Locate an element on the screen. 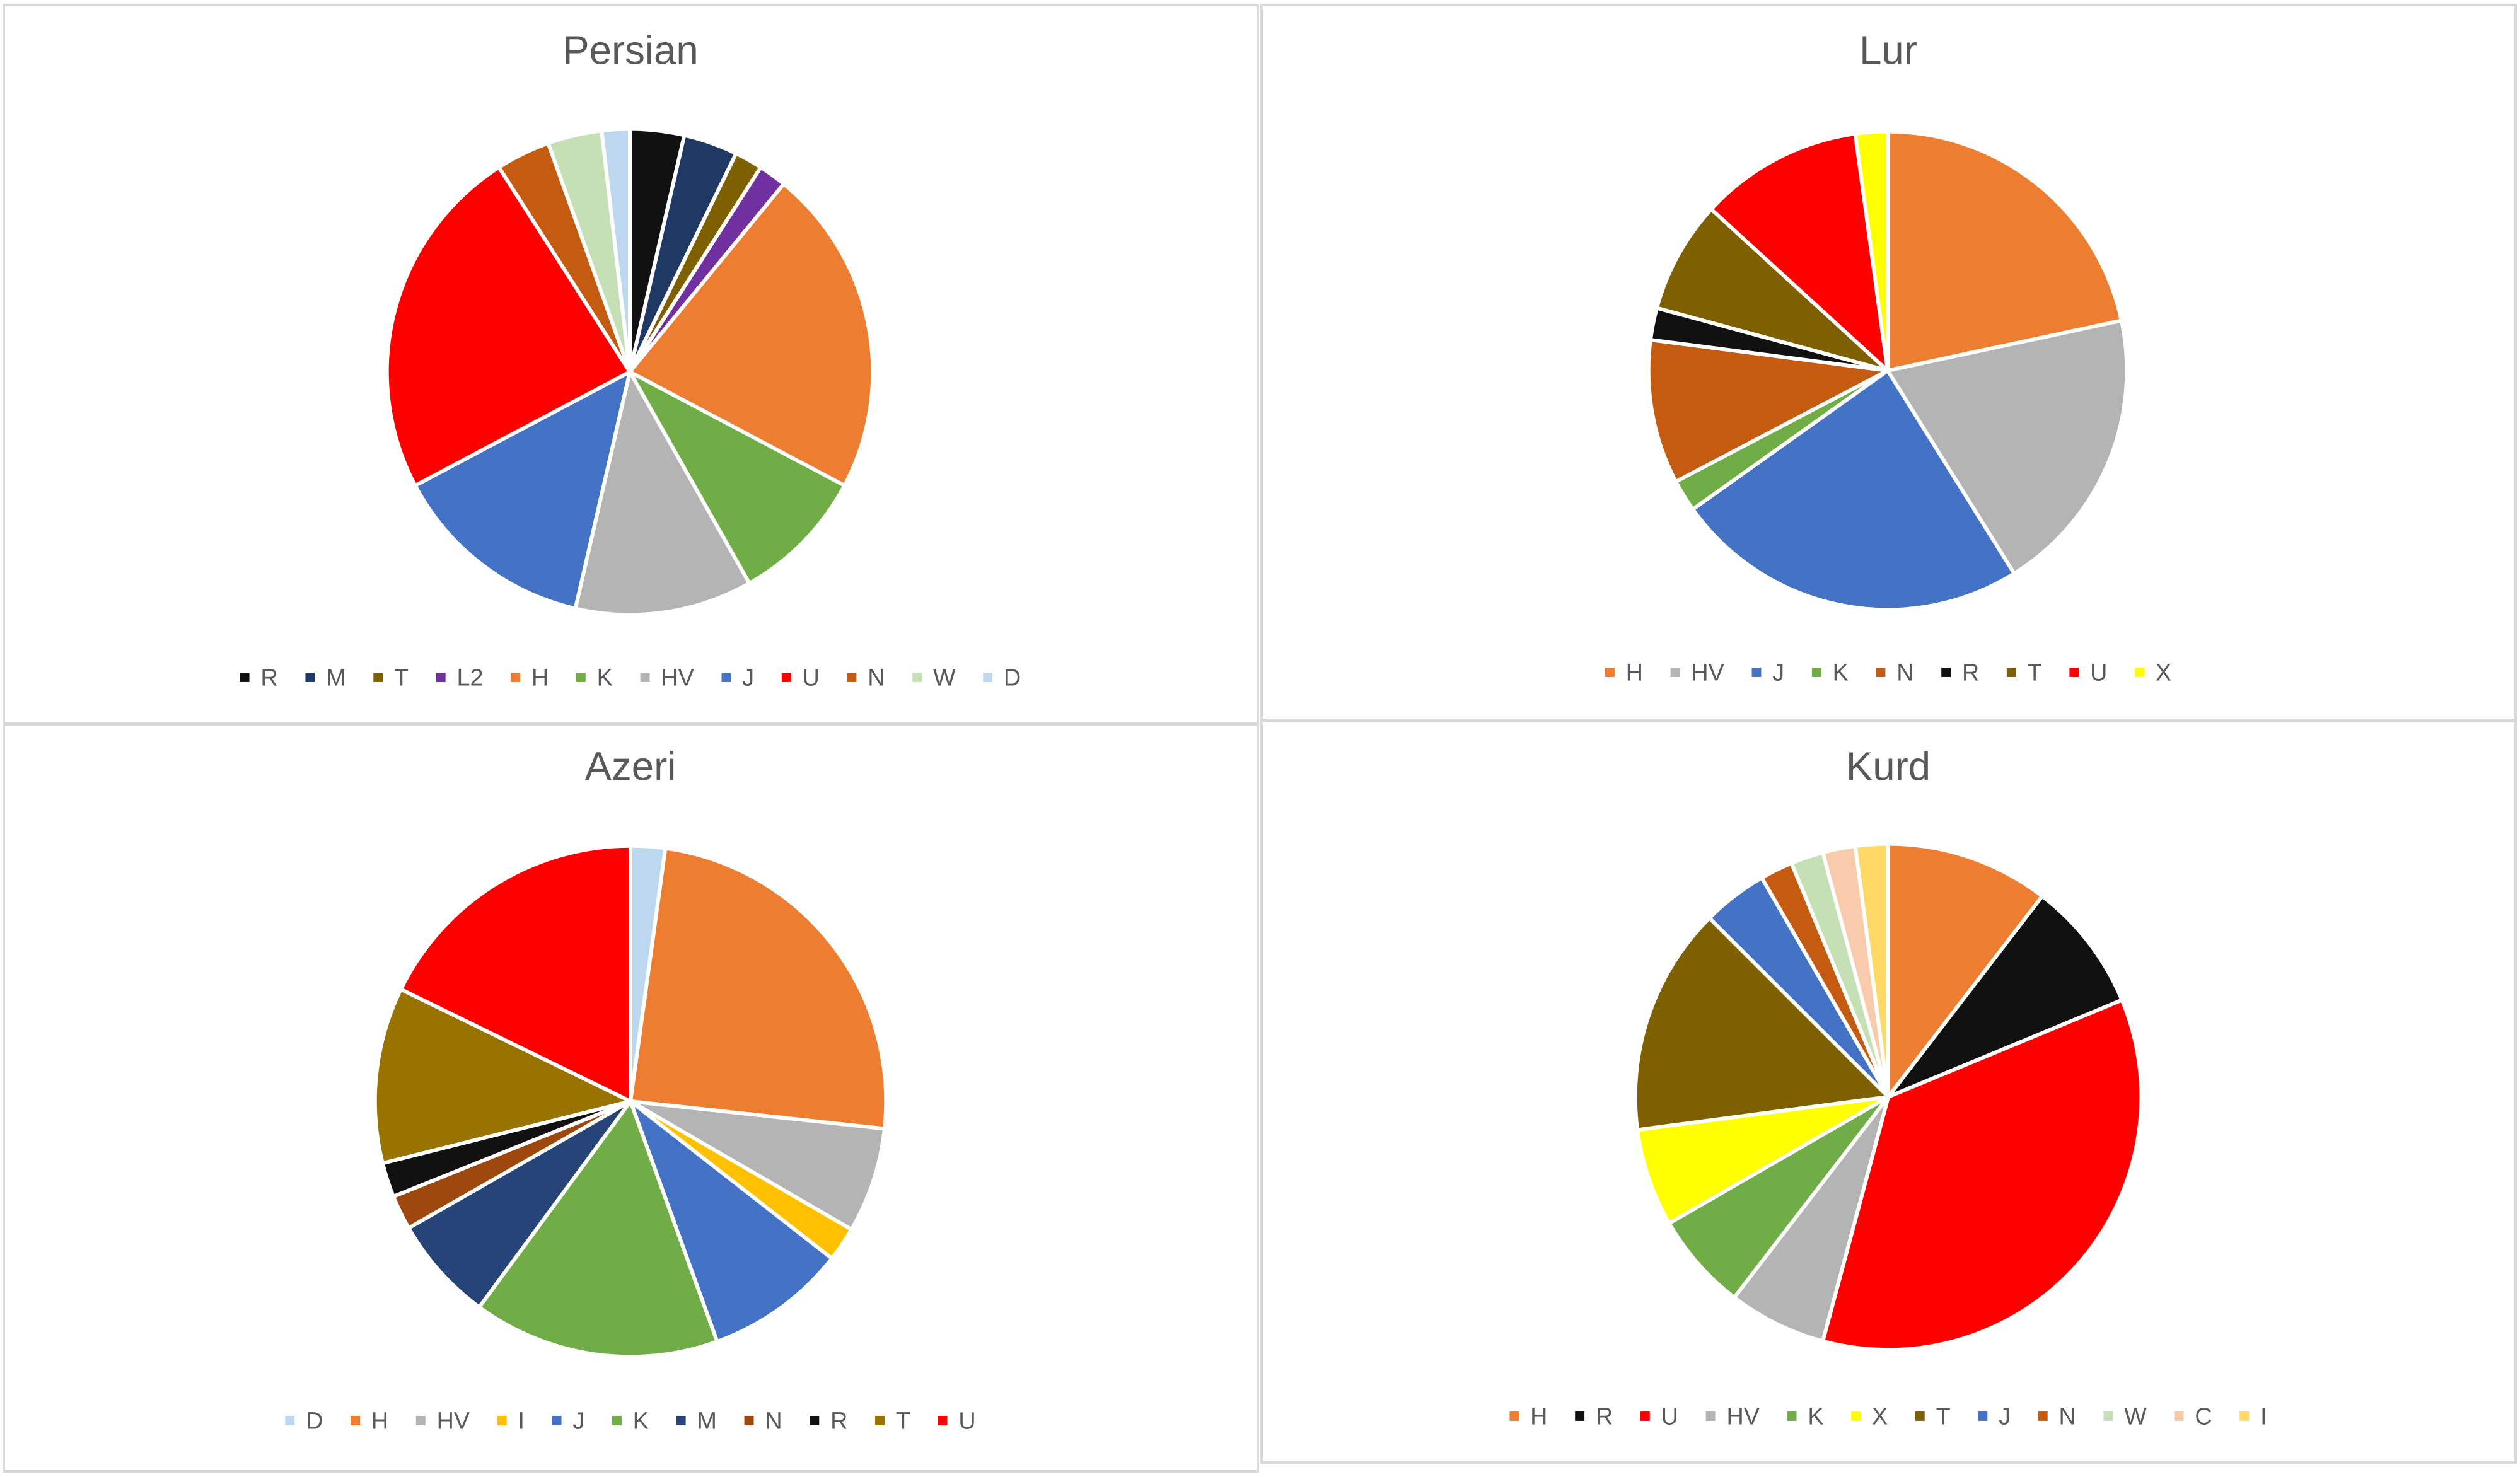 The image size is (2520, 1477). chart-title: Azeri is located at coordinates (630, 767).